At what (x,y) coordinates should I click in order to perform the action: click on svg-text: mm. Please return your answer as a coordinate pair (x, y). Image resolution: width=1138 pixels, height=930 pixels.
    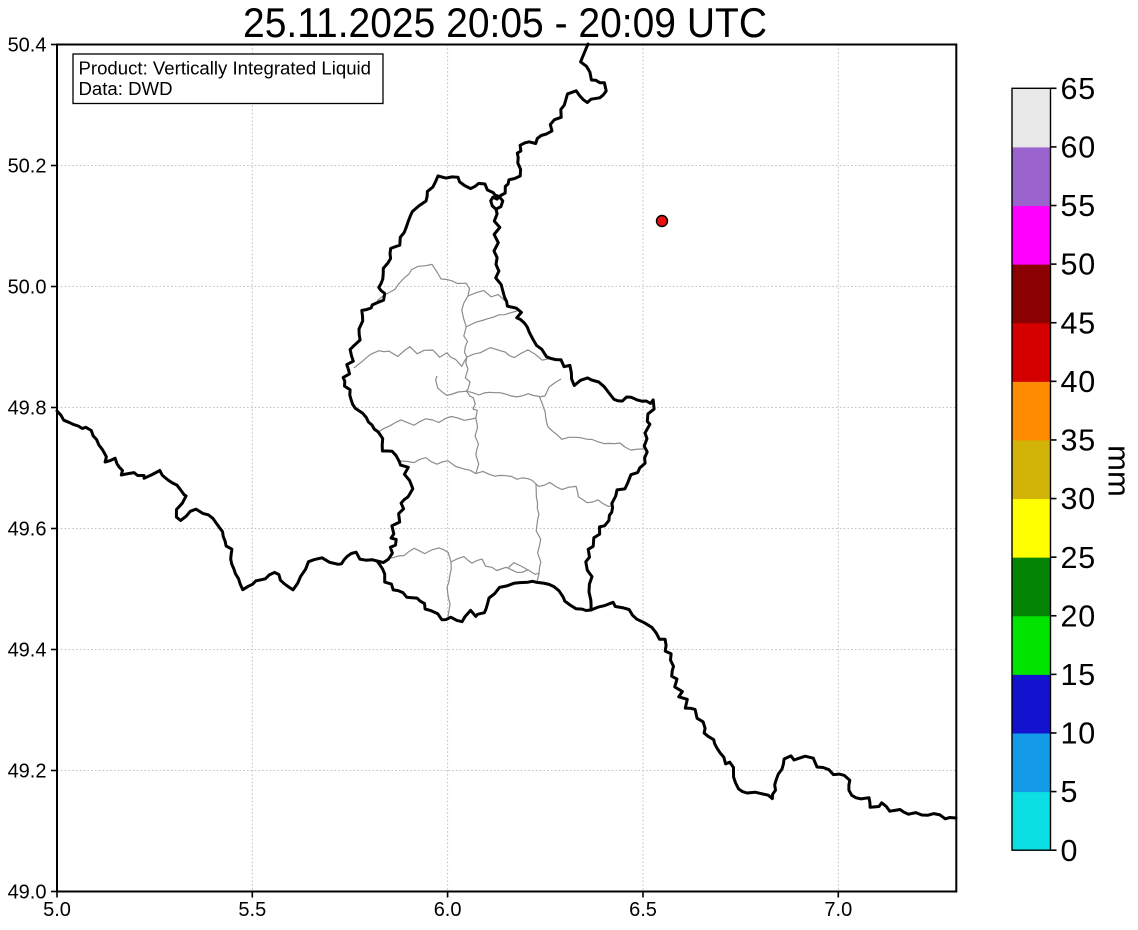
    Looking at the image, I should click on (1119, 471).